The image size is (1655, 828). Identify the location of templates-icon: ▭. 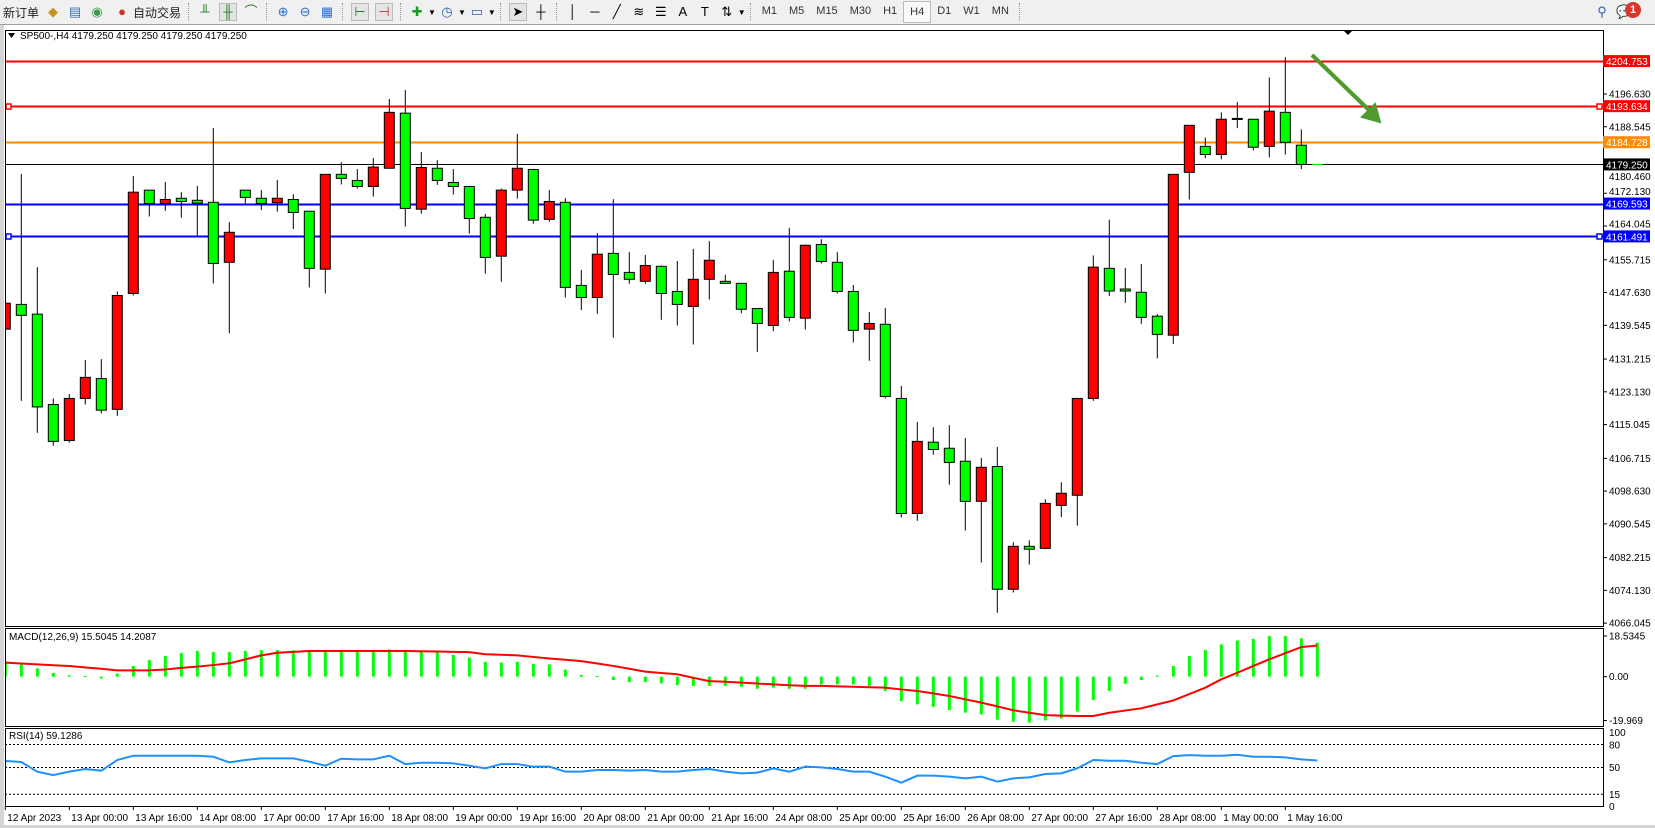
(477, 11).